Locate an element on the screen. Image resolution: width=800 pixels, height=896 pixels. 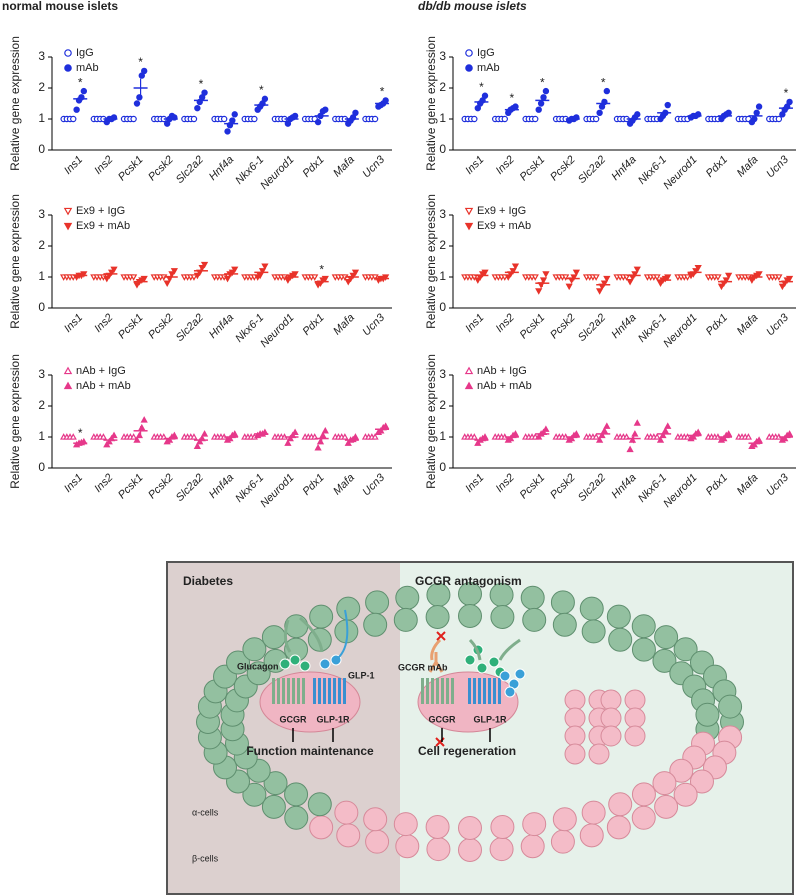
signal-arrow is located at coordinates (391, 735).